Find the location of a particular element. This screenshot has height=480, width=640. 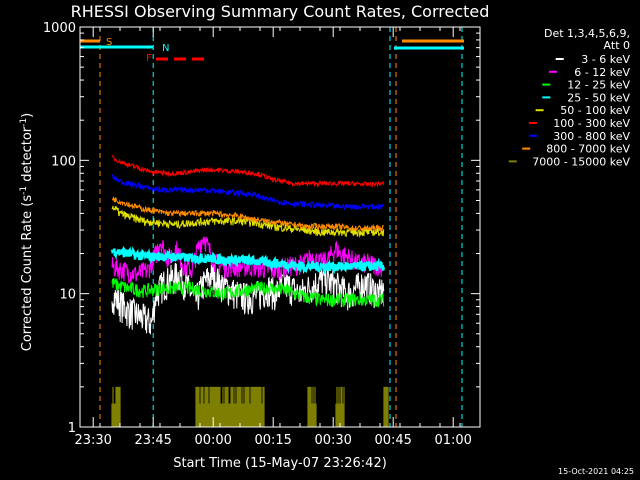

y-axis-label: Corrected Count Rate (s-1 detector-1) is located at coordinates (27, 232).